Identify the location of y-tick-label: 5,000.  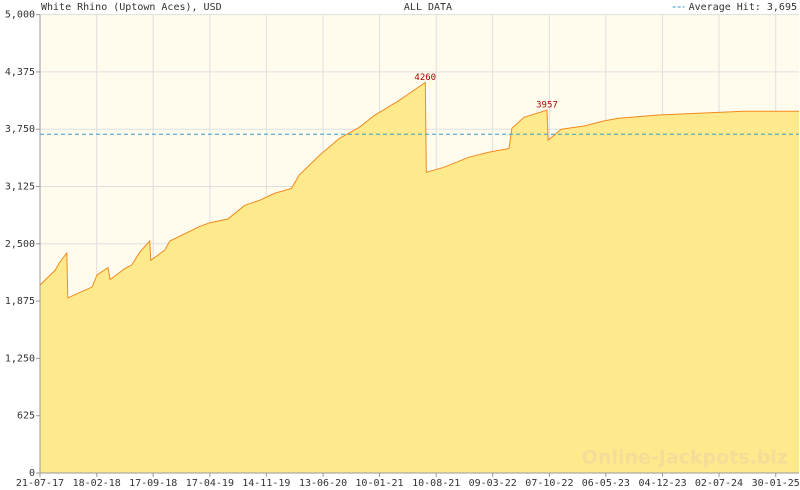
(20, 15).